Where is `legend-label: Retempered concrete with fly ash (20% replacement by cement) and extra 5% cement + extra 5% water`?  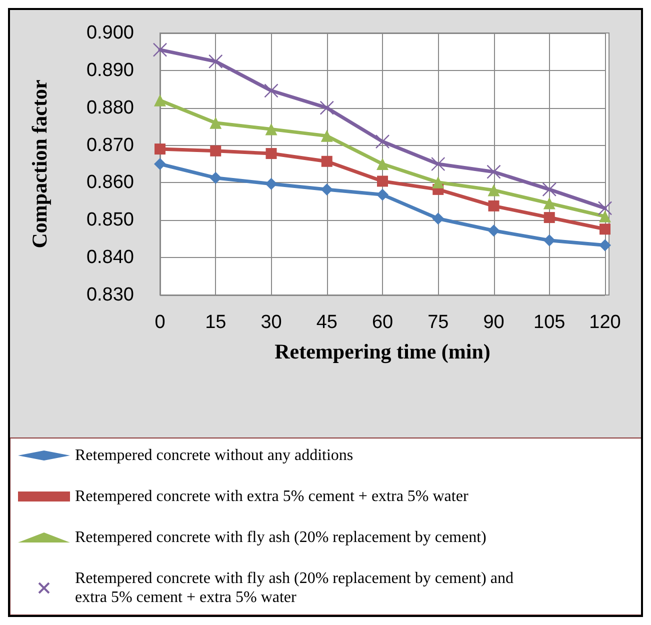 legend-label: Retempered concrete with fly ash (20% replacement by cement) and extra 5% cement + extra 5% water is located at coordinates (298, 588).